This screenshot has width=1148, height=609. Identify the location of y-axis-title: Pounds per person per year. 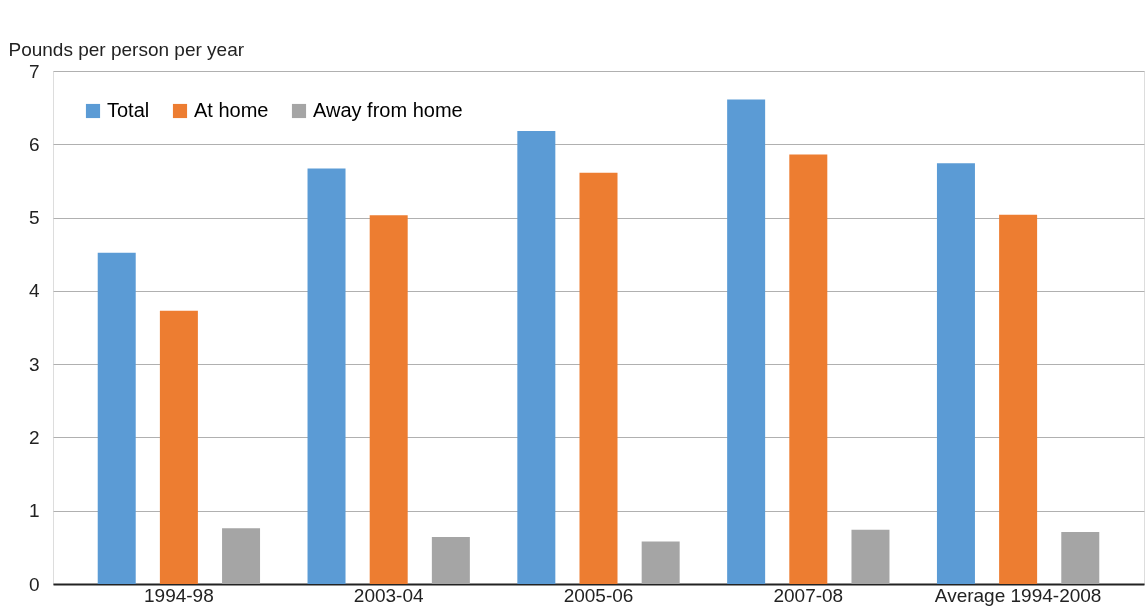
(126, 49).